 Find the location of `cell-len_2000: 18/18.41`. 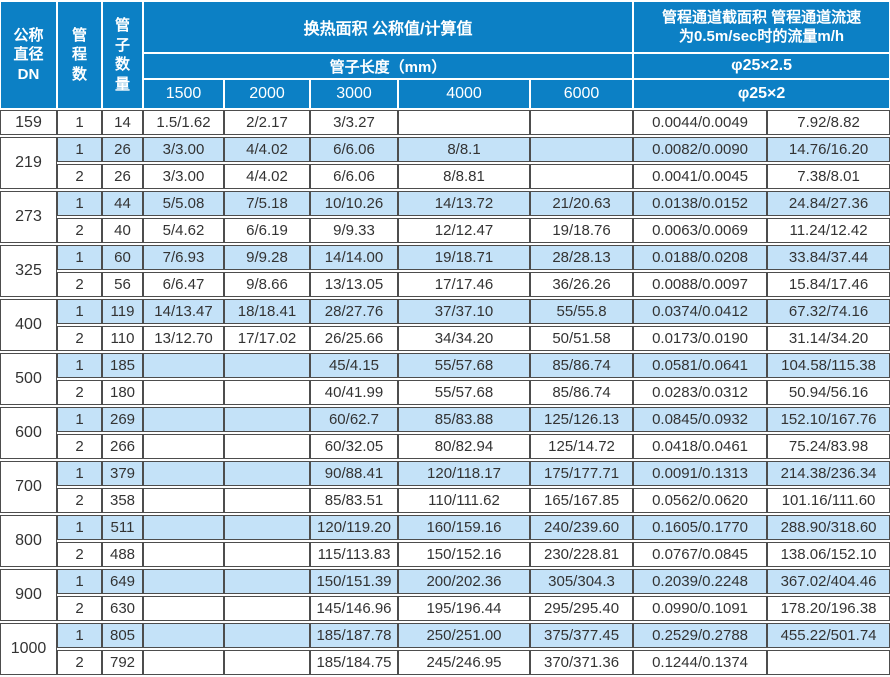

cell-len_2000: 18/18.41 is located at coordinates (267, 311).